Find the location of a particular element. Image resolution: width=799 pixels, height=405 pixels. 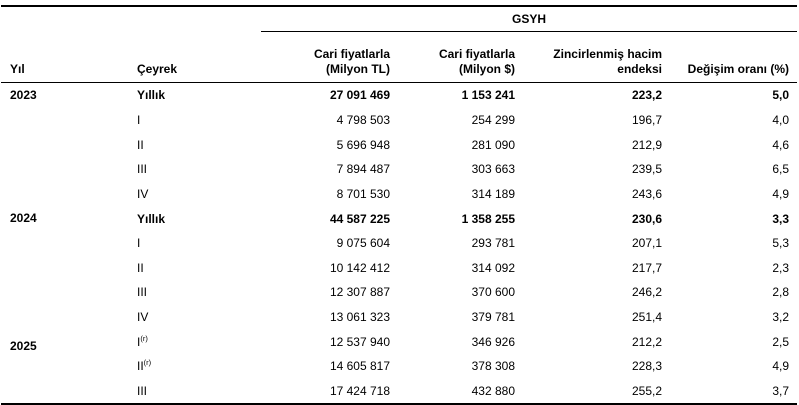

value-cell-tl: 4 798 503 is located at coordinates (363, 119).